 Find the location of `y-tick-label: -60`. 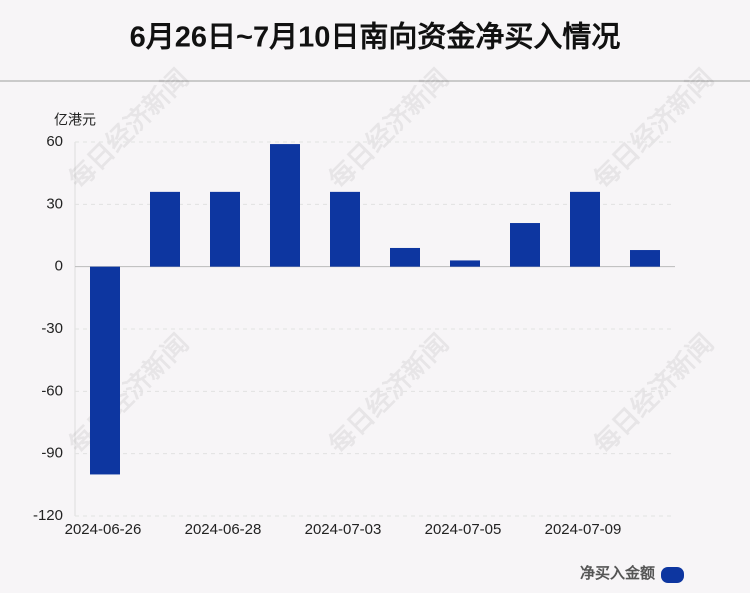

y-tick-label: -60 is located at coordinates (52, 390).